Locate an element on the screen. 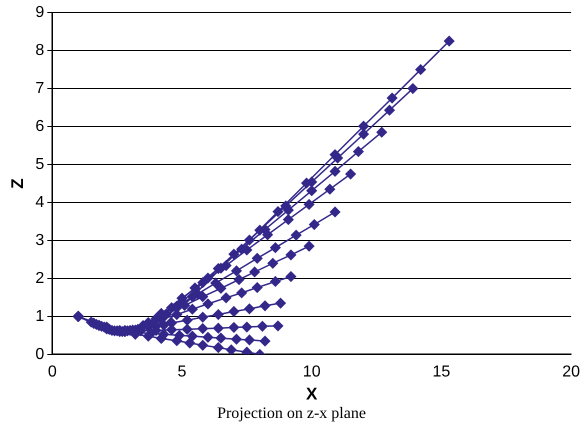 Image resolution: width=583 pixels, height=433 pixels. y-tick-label: 3 is located at coordinates (39, 240).